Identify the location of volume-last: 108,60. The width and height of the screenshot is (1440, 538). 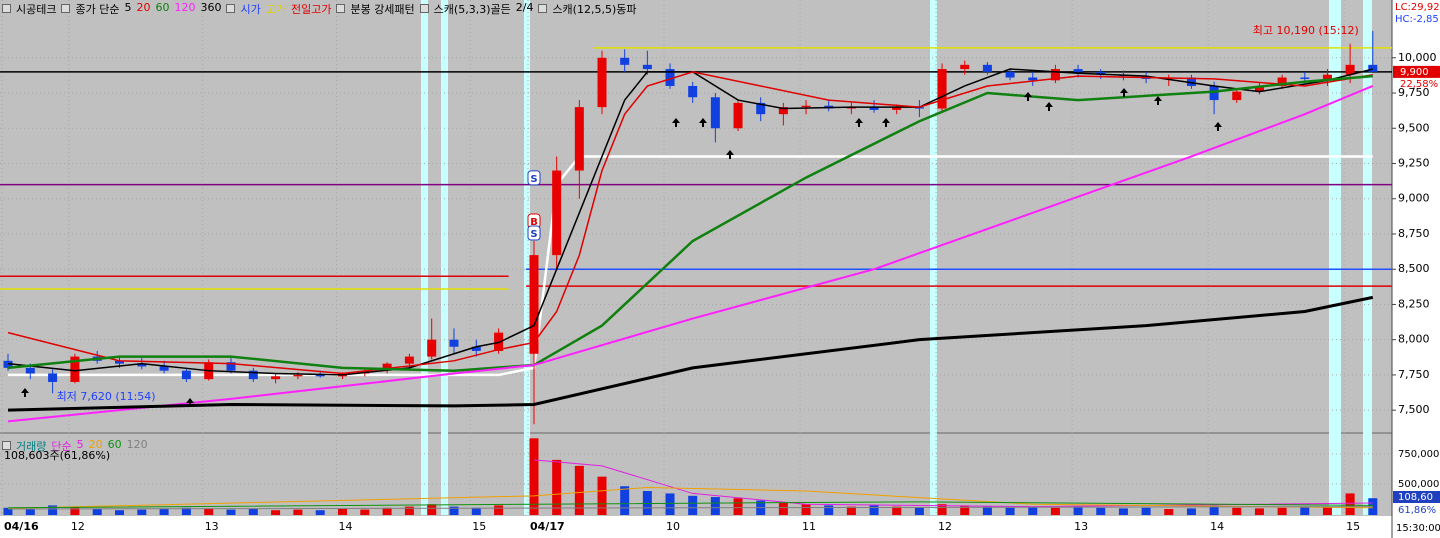
(1415, 497).